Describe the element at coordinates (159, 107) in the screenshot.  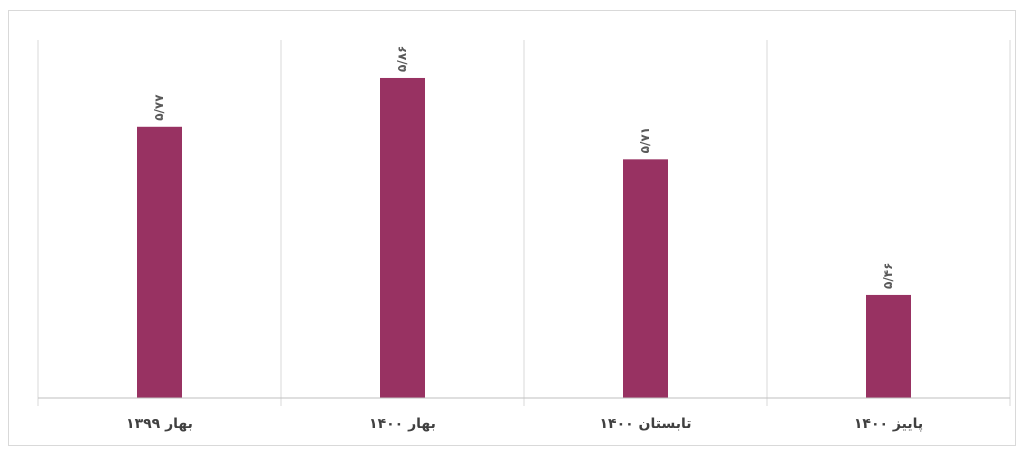
I see `data-label: ۵/۷۷` at that location.